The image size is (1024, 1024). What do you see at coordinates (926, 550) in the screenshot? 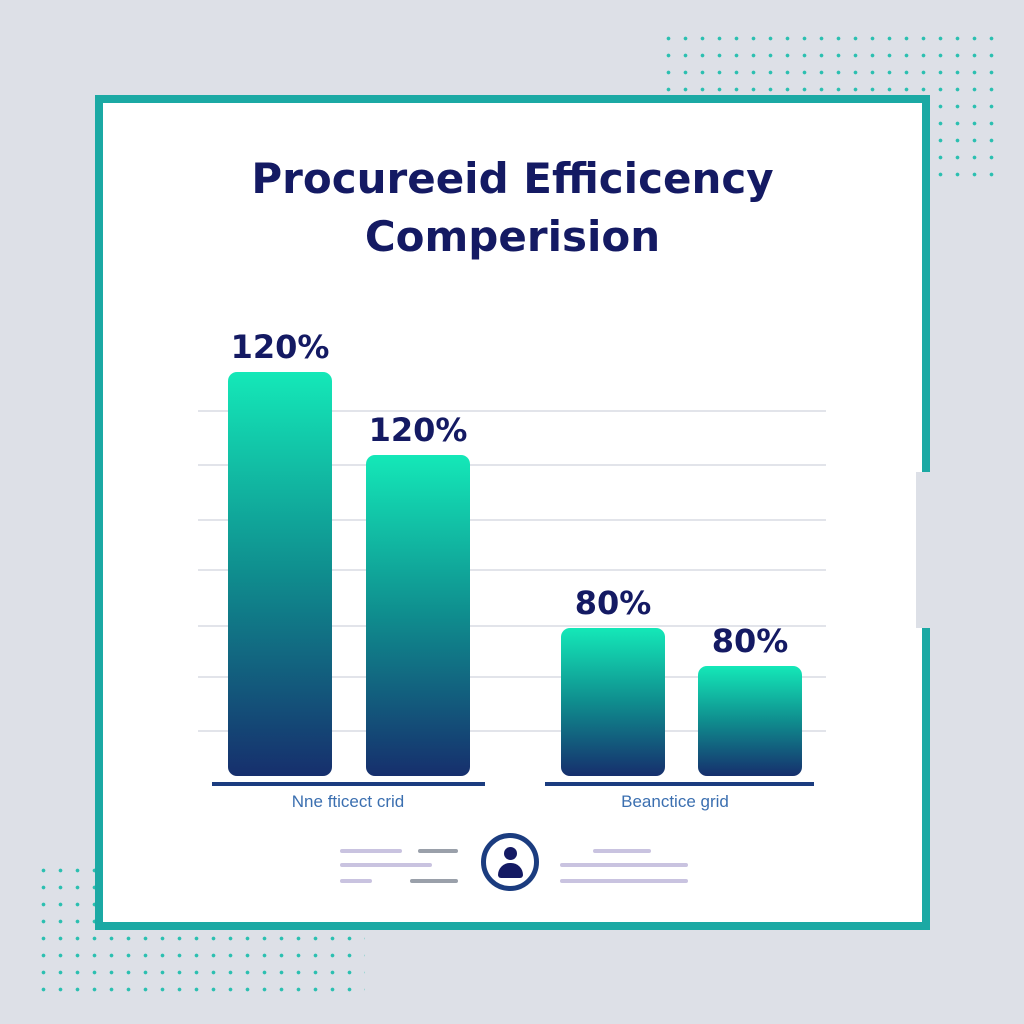
I see `frame-gap` at bounding box center [926, 550].